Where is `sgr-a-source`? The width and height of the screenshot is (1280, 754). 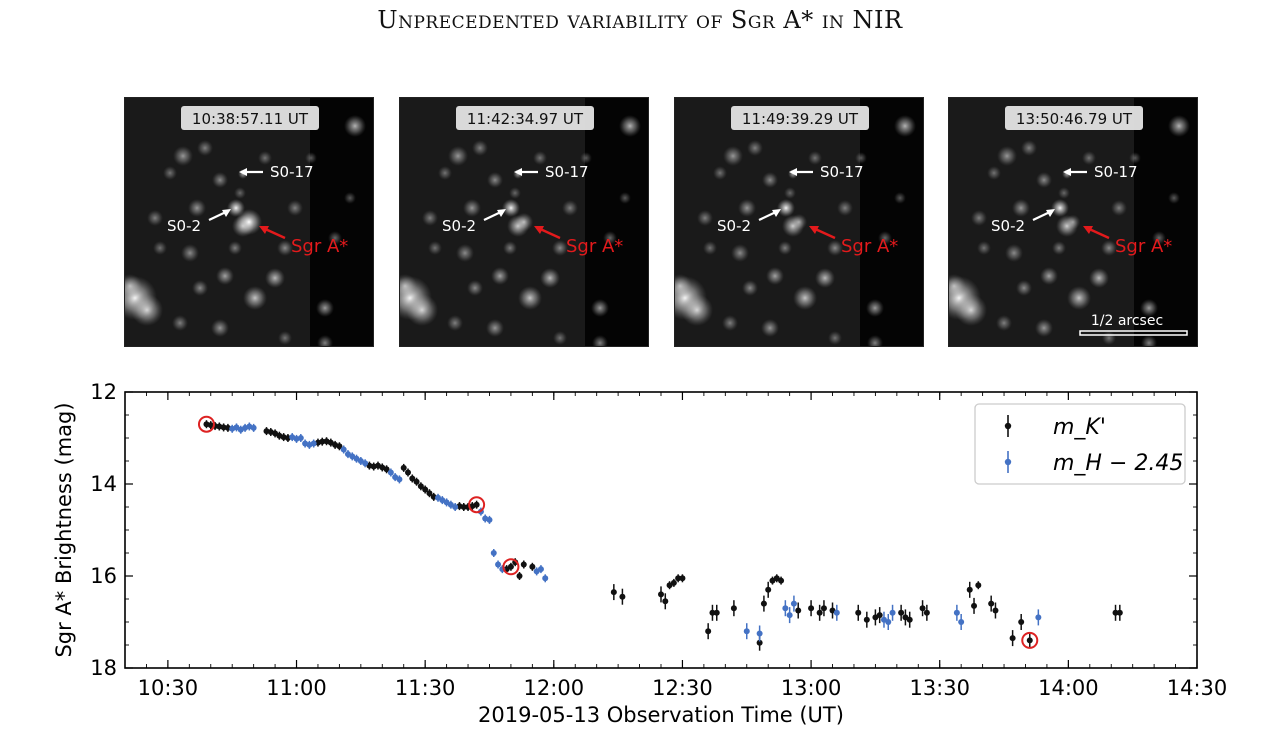
sgr-a-source is located at coordinates (799, 222).